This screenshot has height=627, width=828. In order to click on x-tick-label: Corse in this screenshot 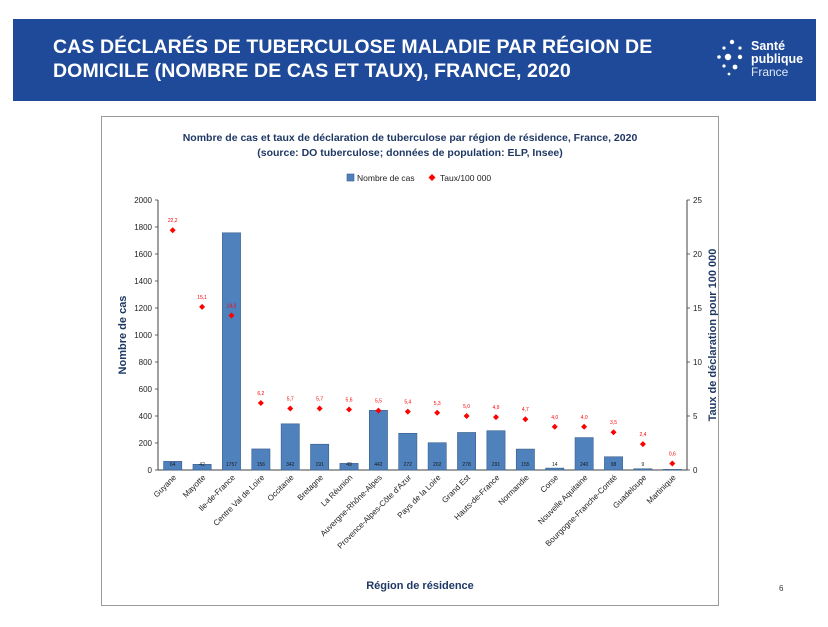, I will do `click(550, 484)`.